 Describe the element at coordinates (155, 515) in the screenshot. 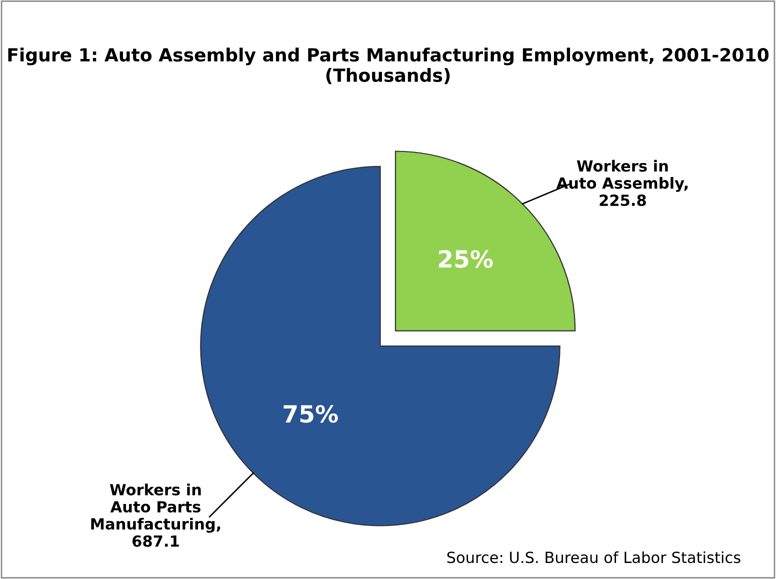

I see `slice-label: Workers in Auto Parts Manufacturing, 687.1` at that location.